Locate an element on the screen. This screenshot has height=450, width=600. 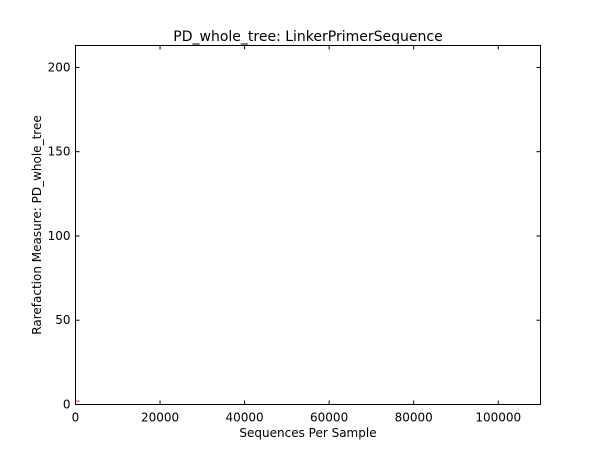
y-tick-label: 50 is located at coordinates (62, 320).